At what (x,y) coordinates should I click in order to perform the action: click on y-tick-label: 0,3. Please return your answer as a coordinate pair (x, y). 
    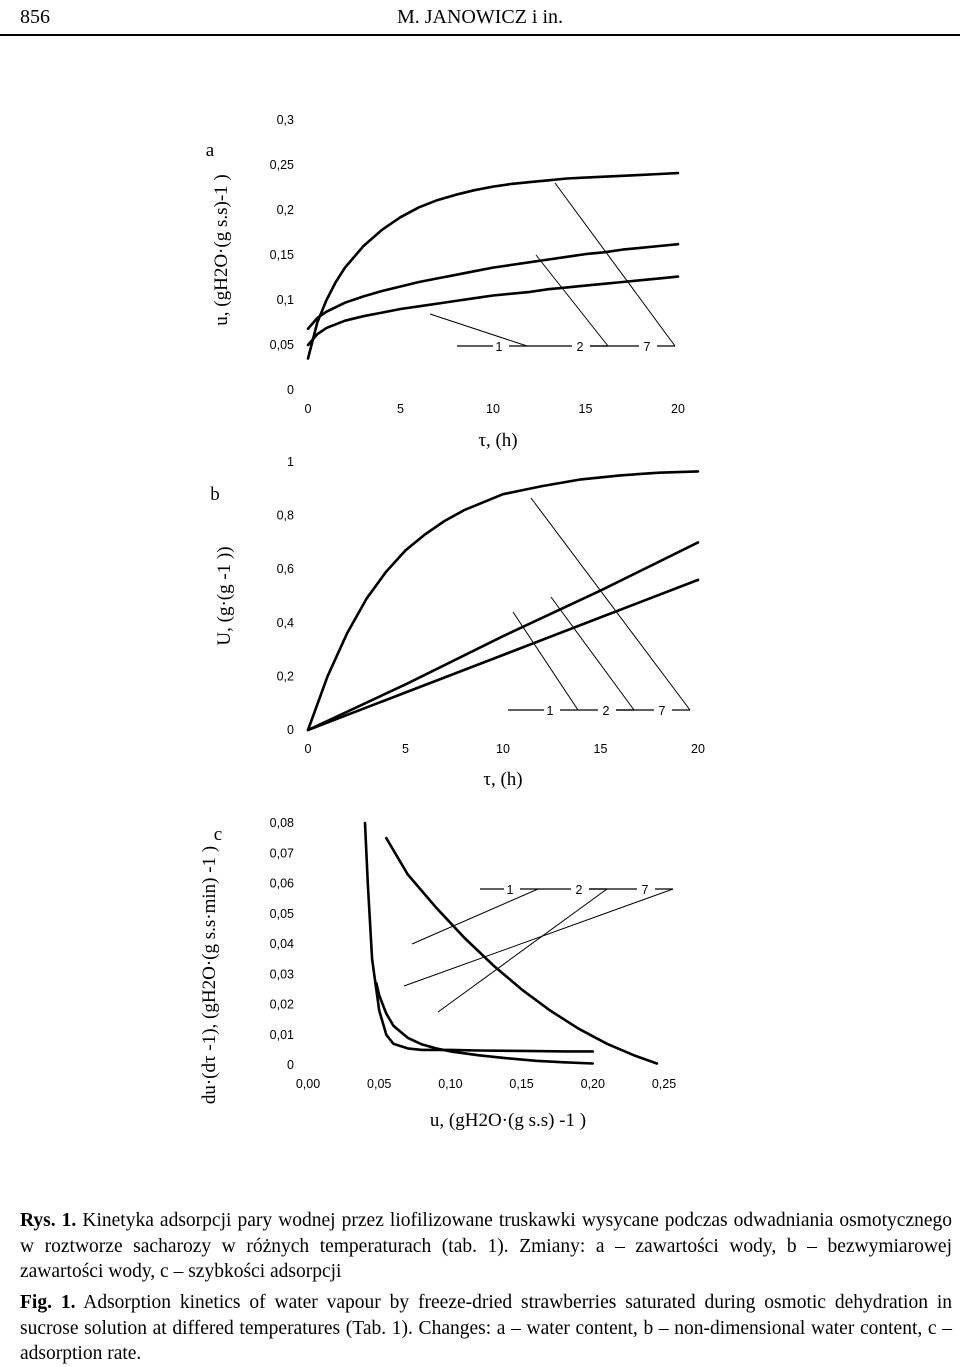
    Looking at the image, I should click on (285, 120).